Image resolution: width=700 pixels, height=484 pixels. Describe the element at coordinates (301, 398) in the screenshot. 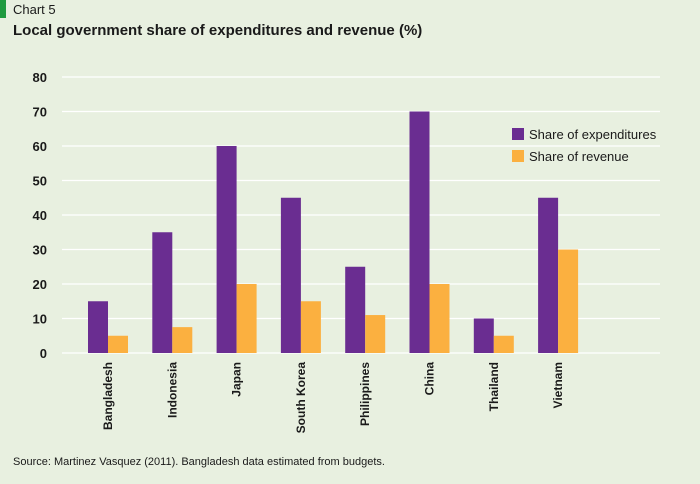

I see `category-label: South Korea` at that location.